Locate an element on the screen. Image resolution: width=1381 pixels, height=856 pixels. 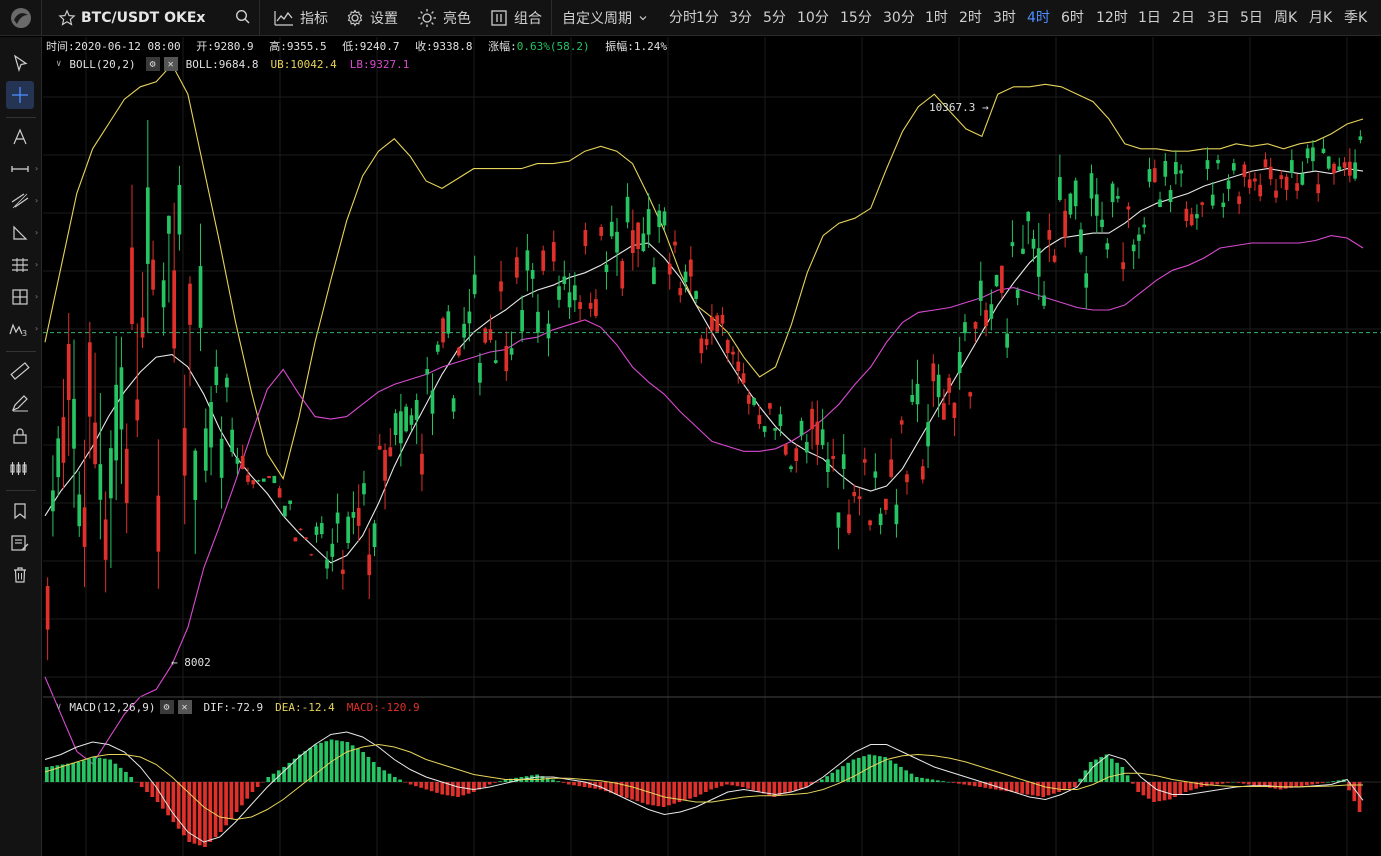
period-2: 1分 is located at coordinates (707, 18).